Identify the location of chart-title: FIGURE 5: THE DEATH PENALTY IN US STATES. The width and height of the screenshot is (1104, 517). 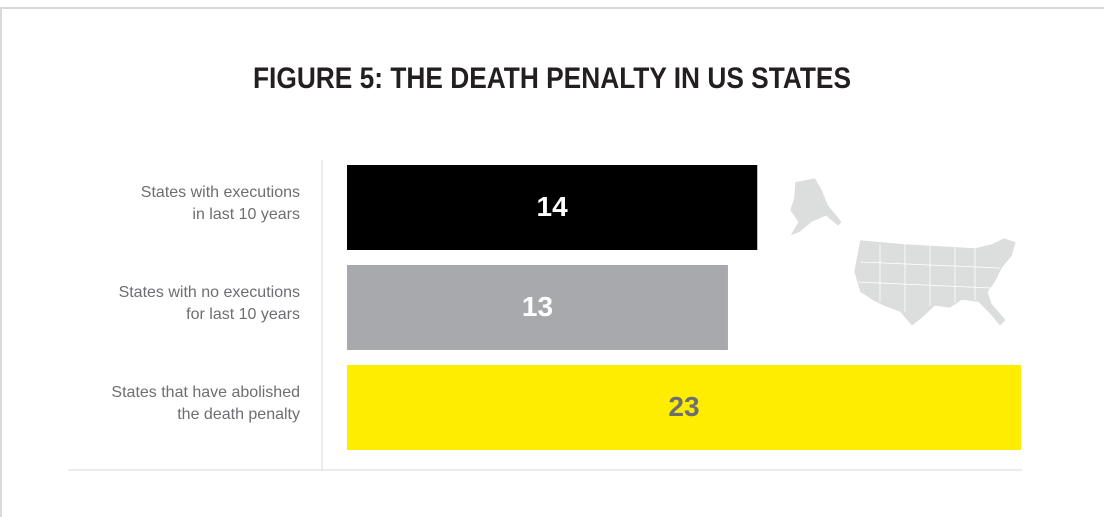
(552, 78).